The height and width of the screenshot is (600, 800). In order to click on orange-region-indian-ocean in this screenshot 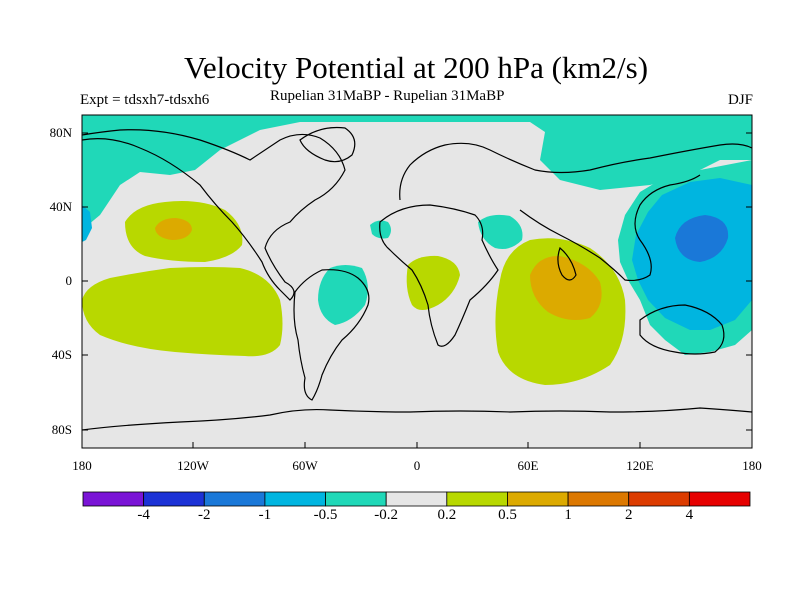, I will do `click(566, 287)`.